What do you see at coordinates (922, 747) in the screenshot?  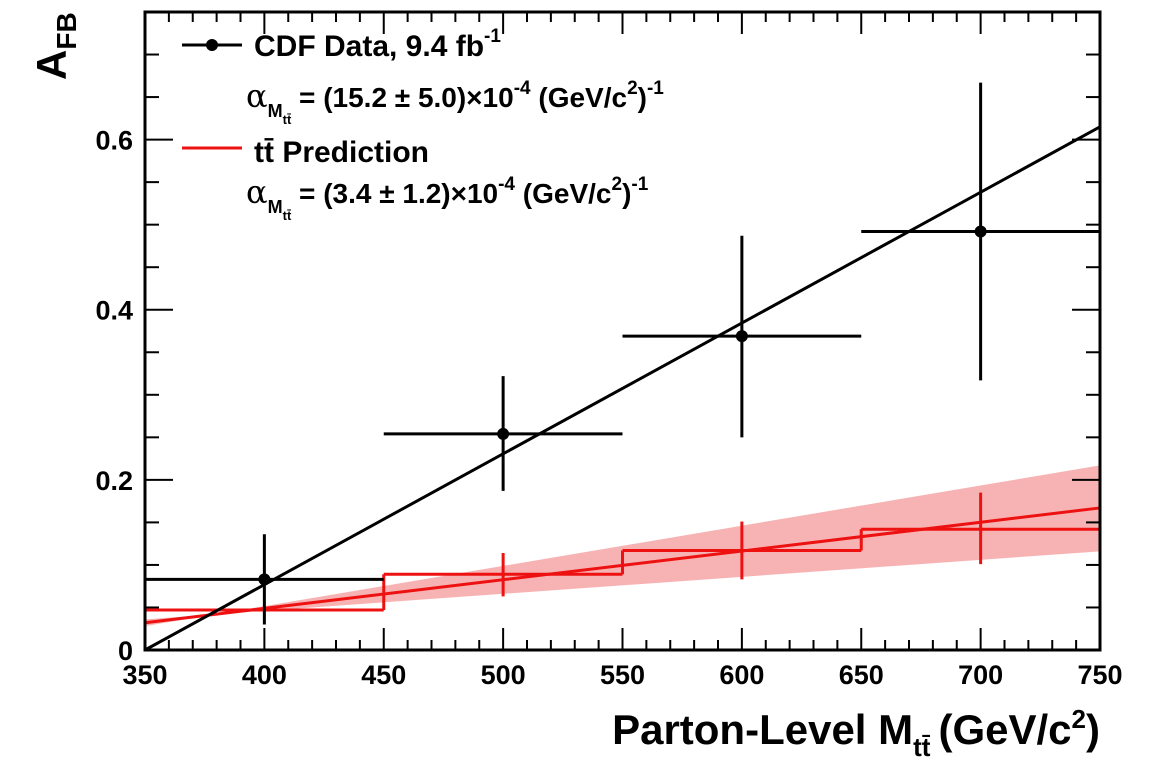 I see `x-axis-title-sub: tt̄` at bounding box center [922, 747].